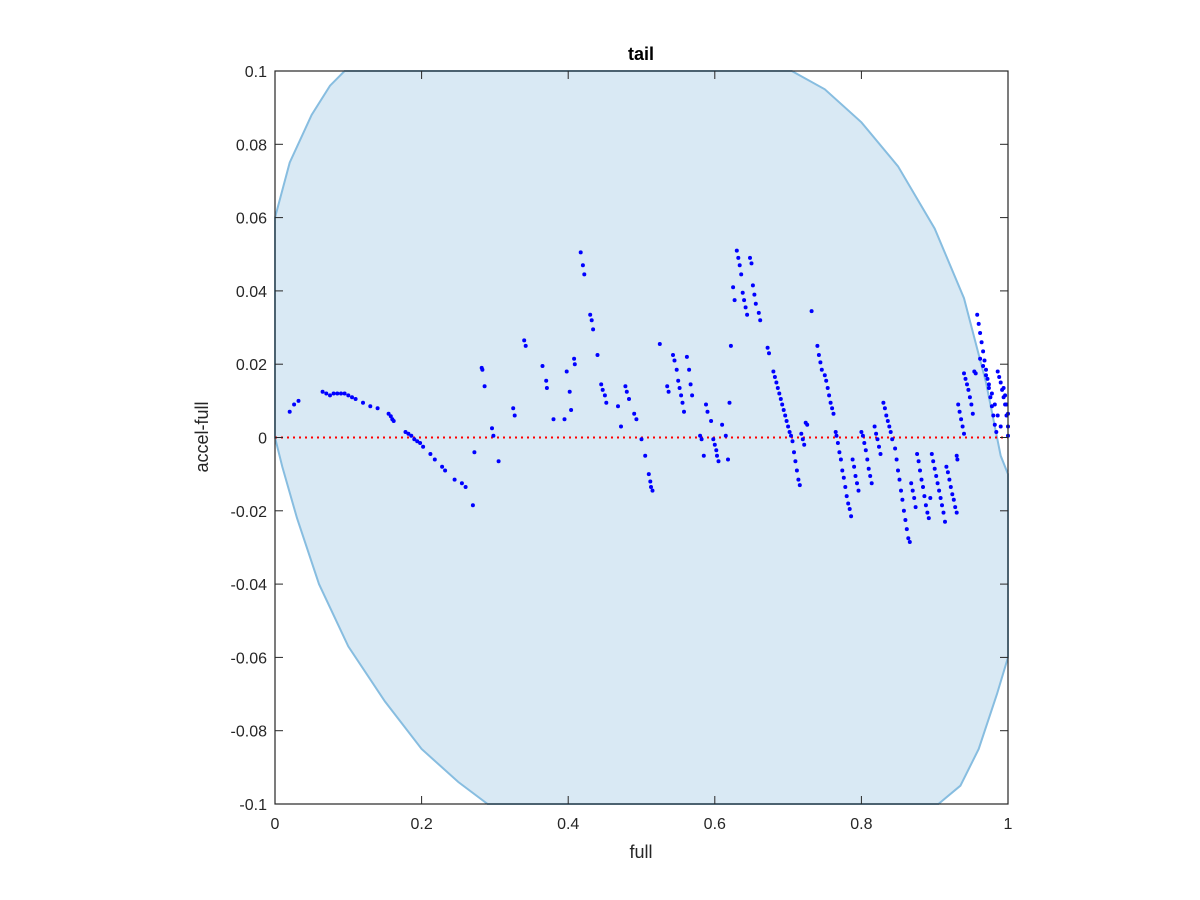  Describe the element at coordinates (256, 72) in the screenshot. I see `y-tick-label: 0.1` at that location.